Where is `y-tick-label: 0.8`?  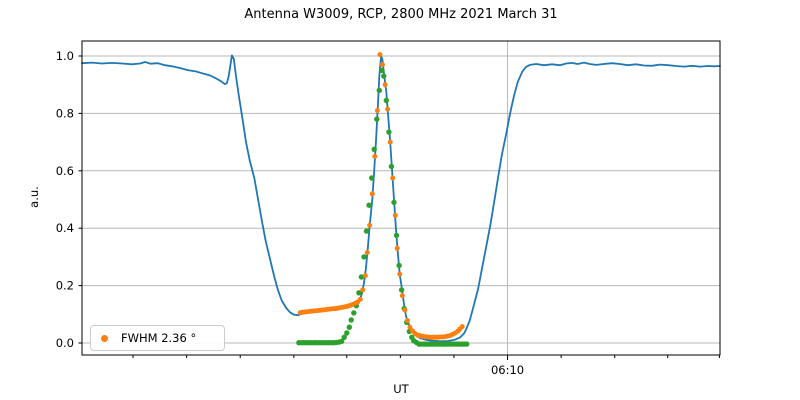
y-tick-label: 0.8 is located at coordinates (65, 113).